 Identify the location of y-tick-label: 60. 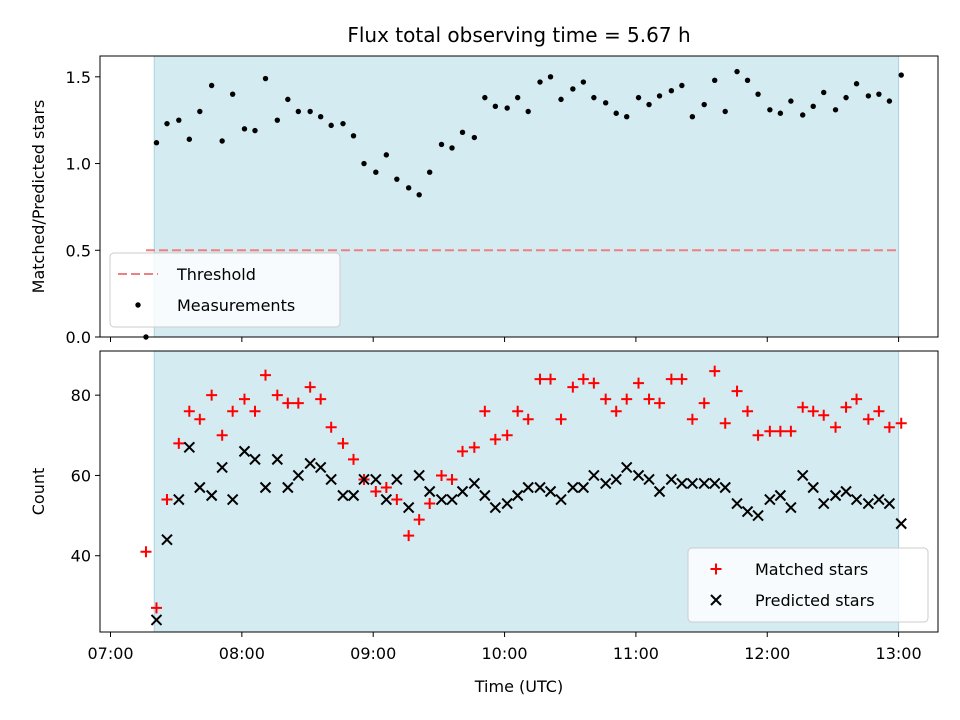
(81, 475).